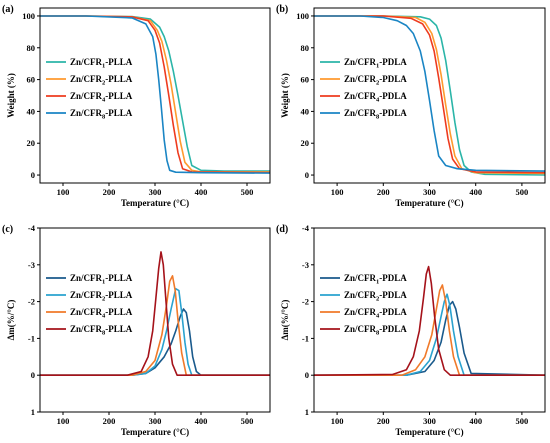 The image size is (550, 443). What do you see at coordinates (8, 9) in the screenshot?
I see `panel-label: (a)` at bounding box center [8, 9].